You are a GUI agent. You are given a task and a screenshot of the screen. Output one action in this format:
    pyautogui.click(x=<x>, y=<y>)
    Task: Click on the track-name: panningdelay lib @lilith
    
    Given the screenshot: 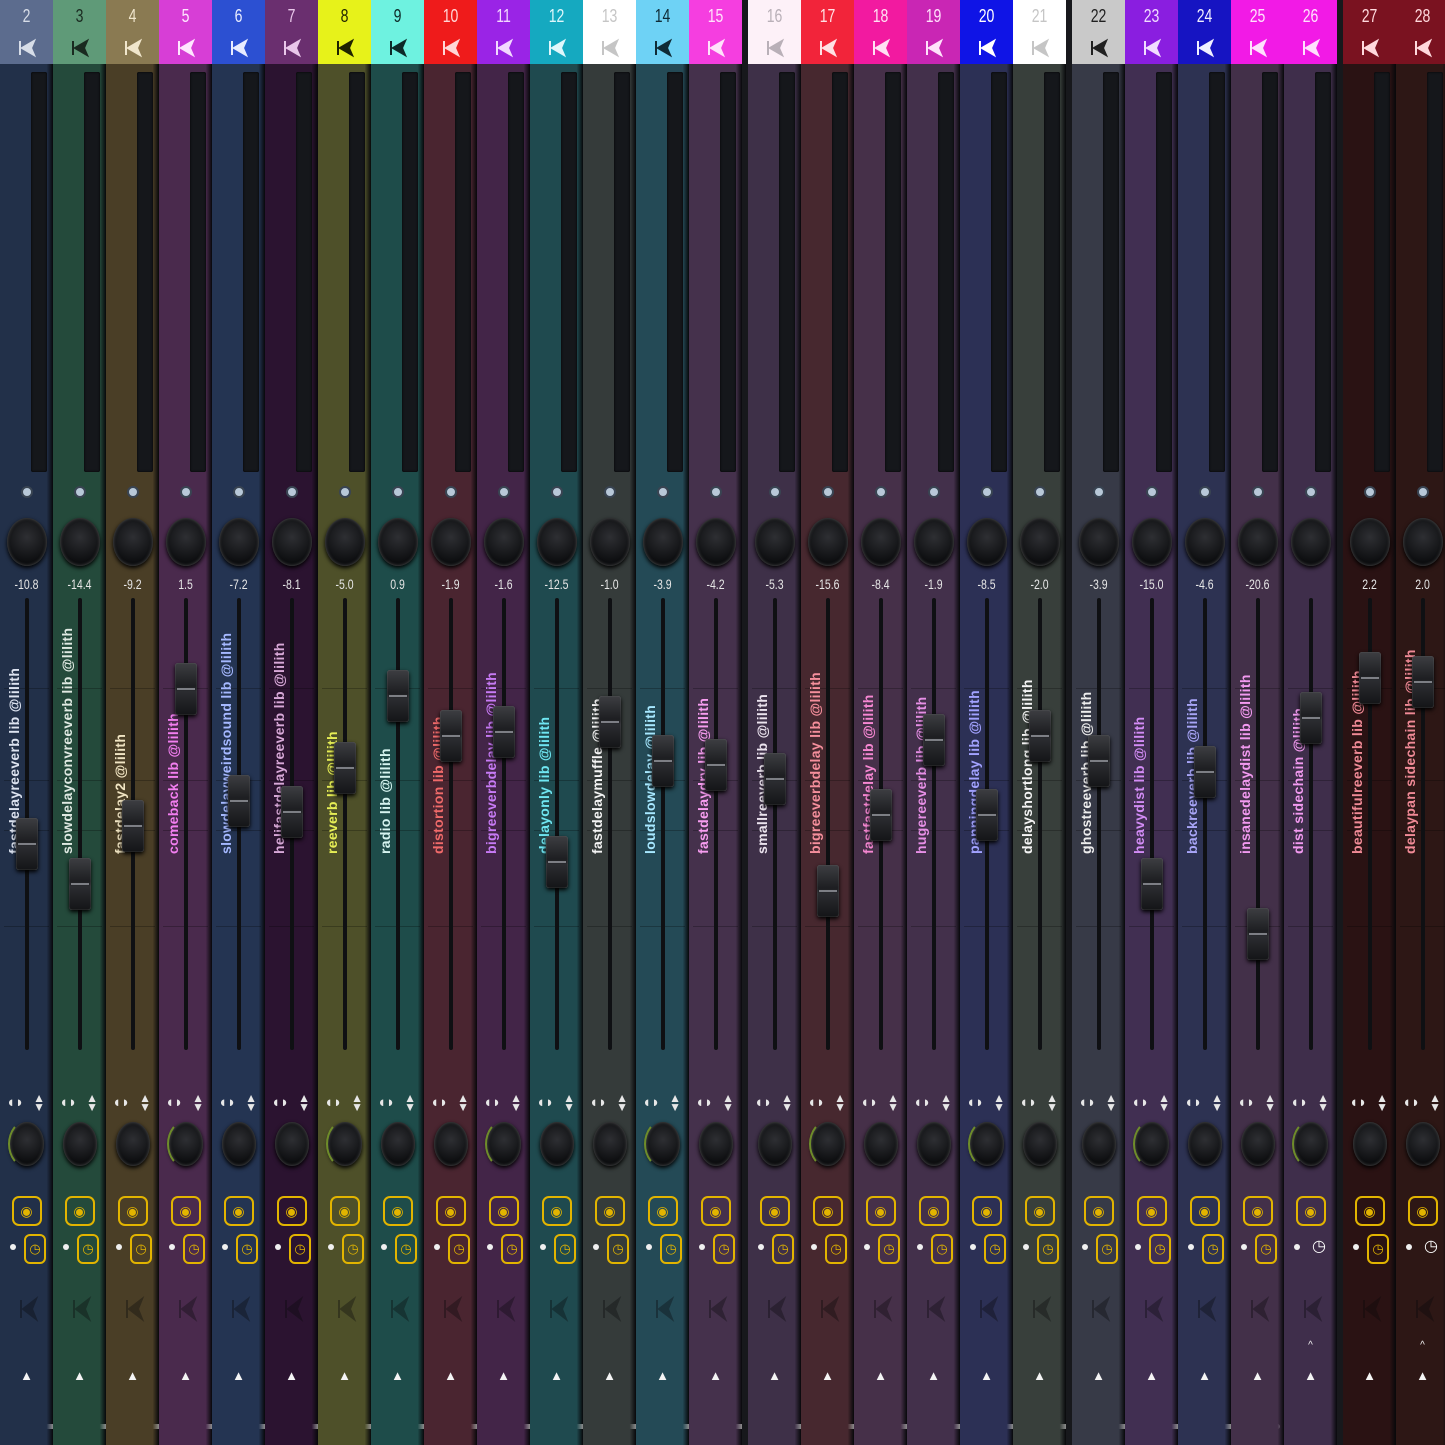 What is the action you would take?
    pyautogui.click(x=975, y=272)
    